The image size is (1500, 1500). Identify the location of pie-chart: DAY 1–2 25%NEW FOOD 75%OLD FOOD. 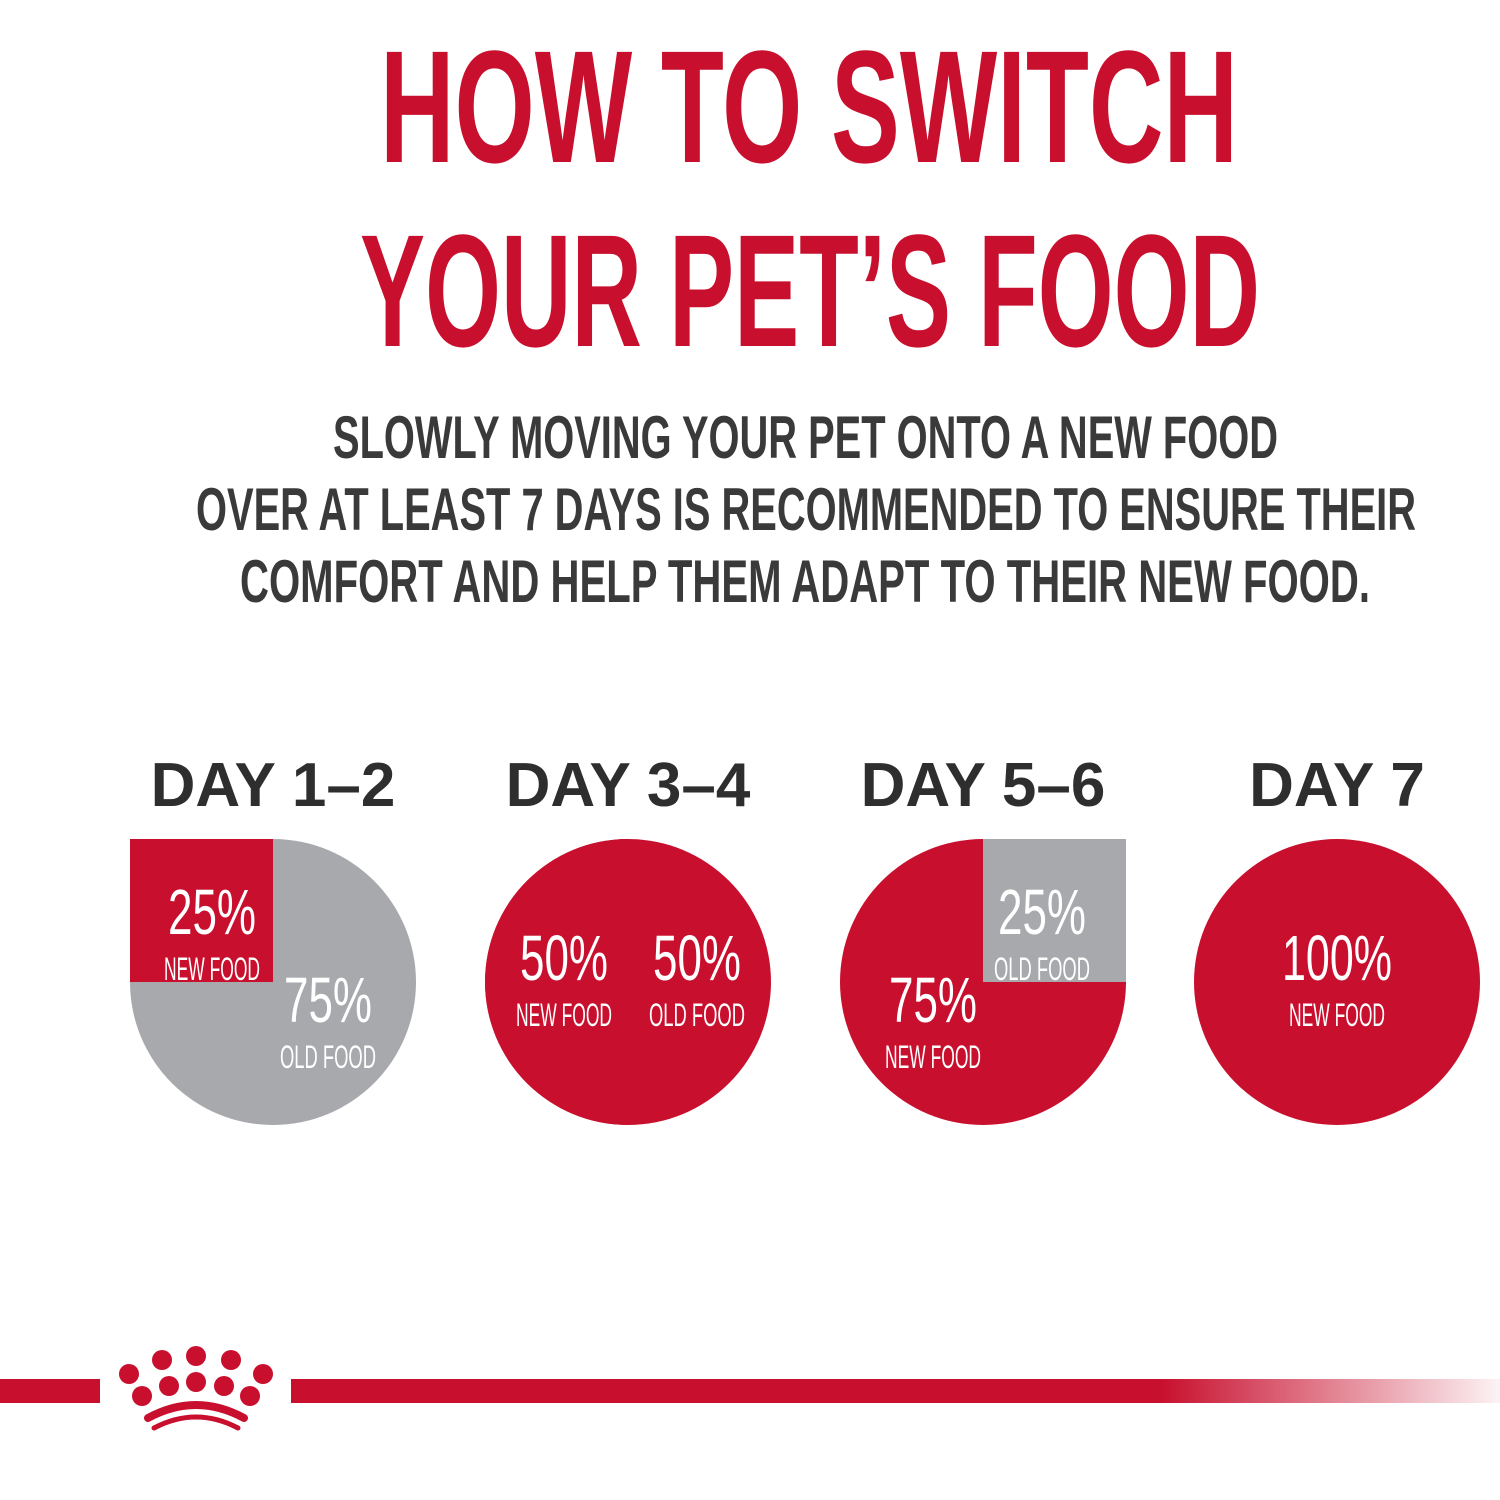
(273, 938).